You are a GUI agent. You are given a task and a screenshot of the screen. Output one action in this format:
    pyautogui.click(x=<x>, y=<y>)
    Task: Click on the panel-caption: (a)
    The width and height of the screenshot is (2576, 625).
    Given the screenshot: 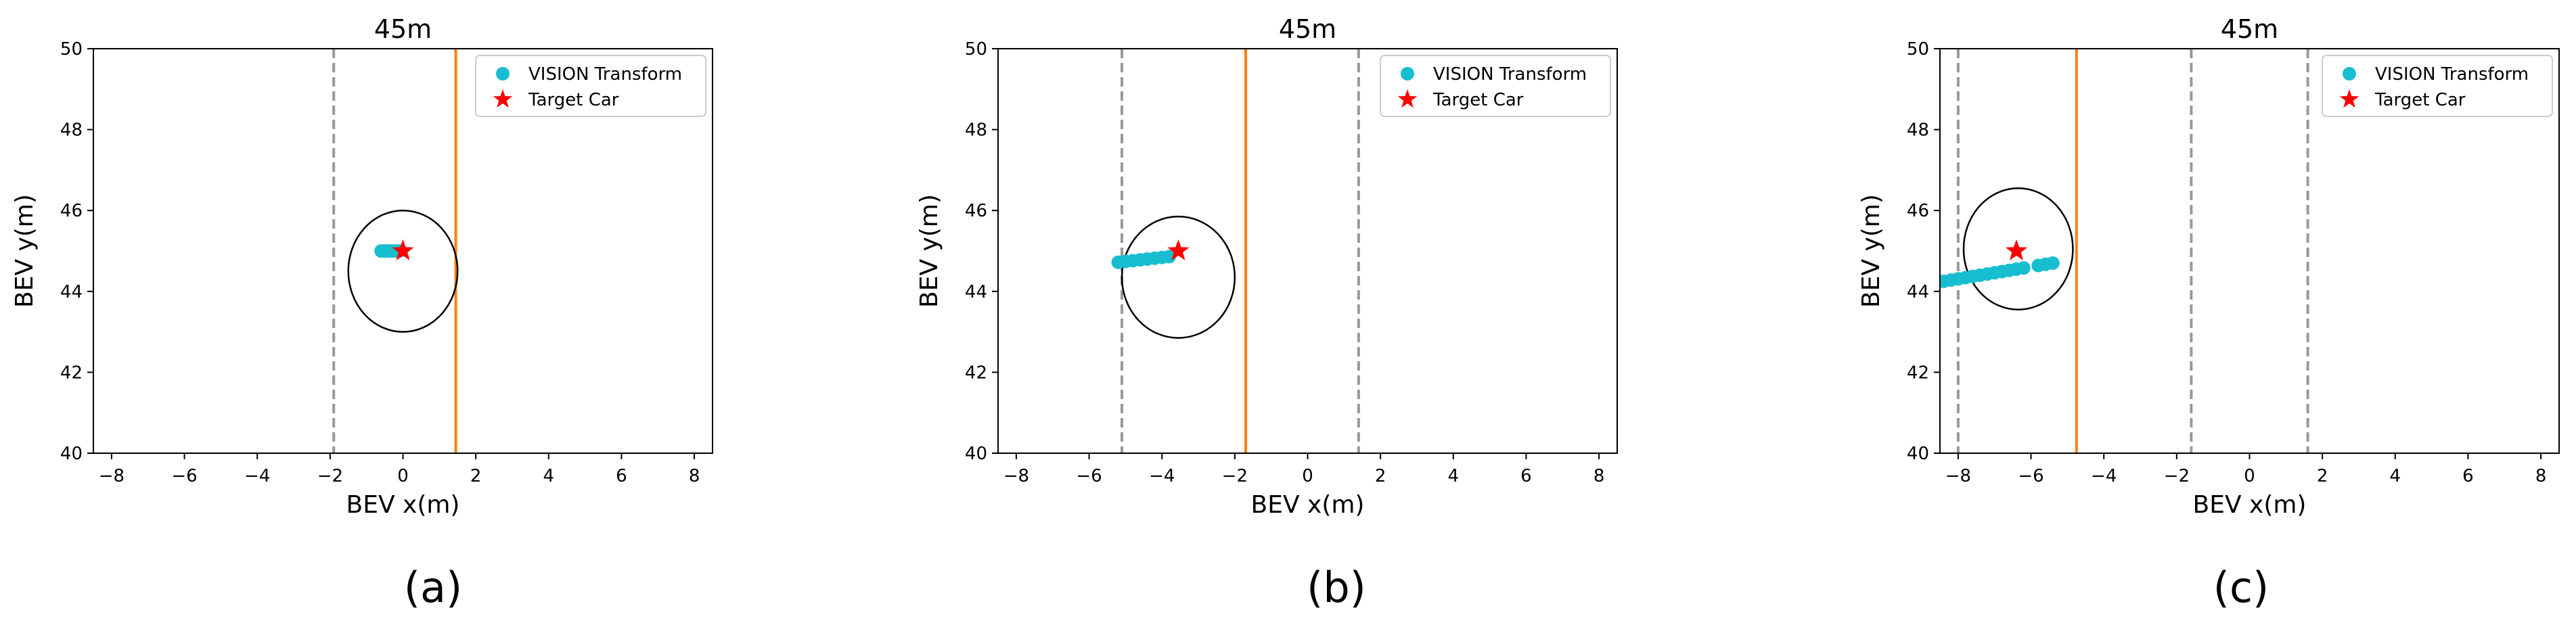 What is the action you would take?
    pyautogui.click(x=433, y=587)
    